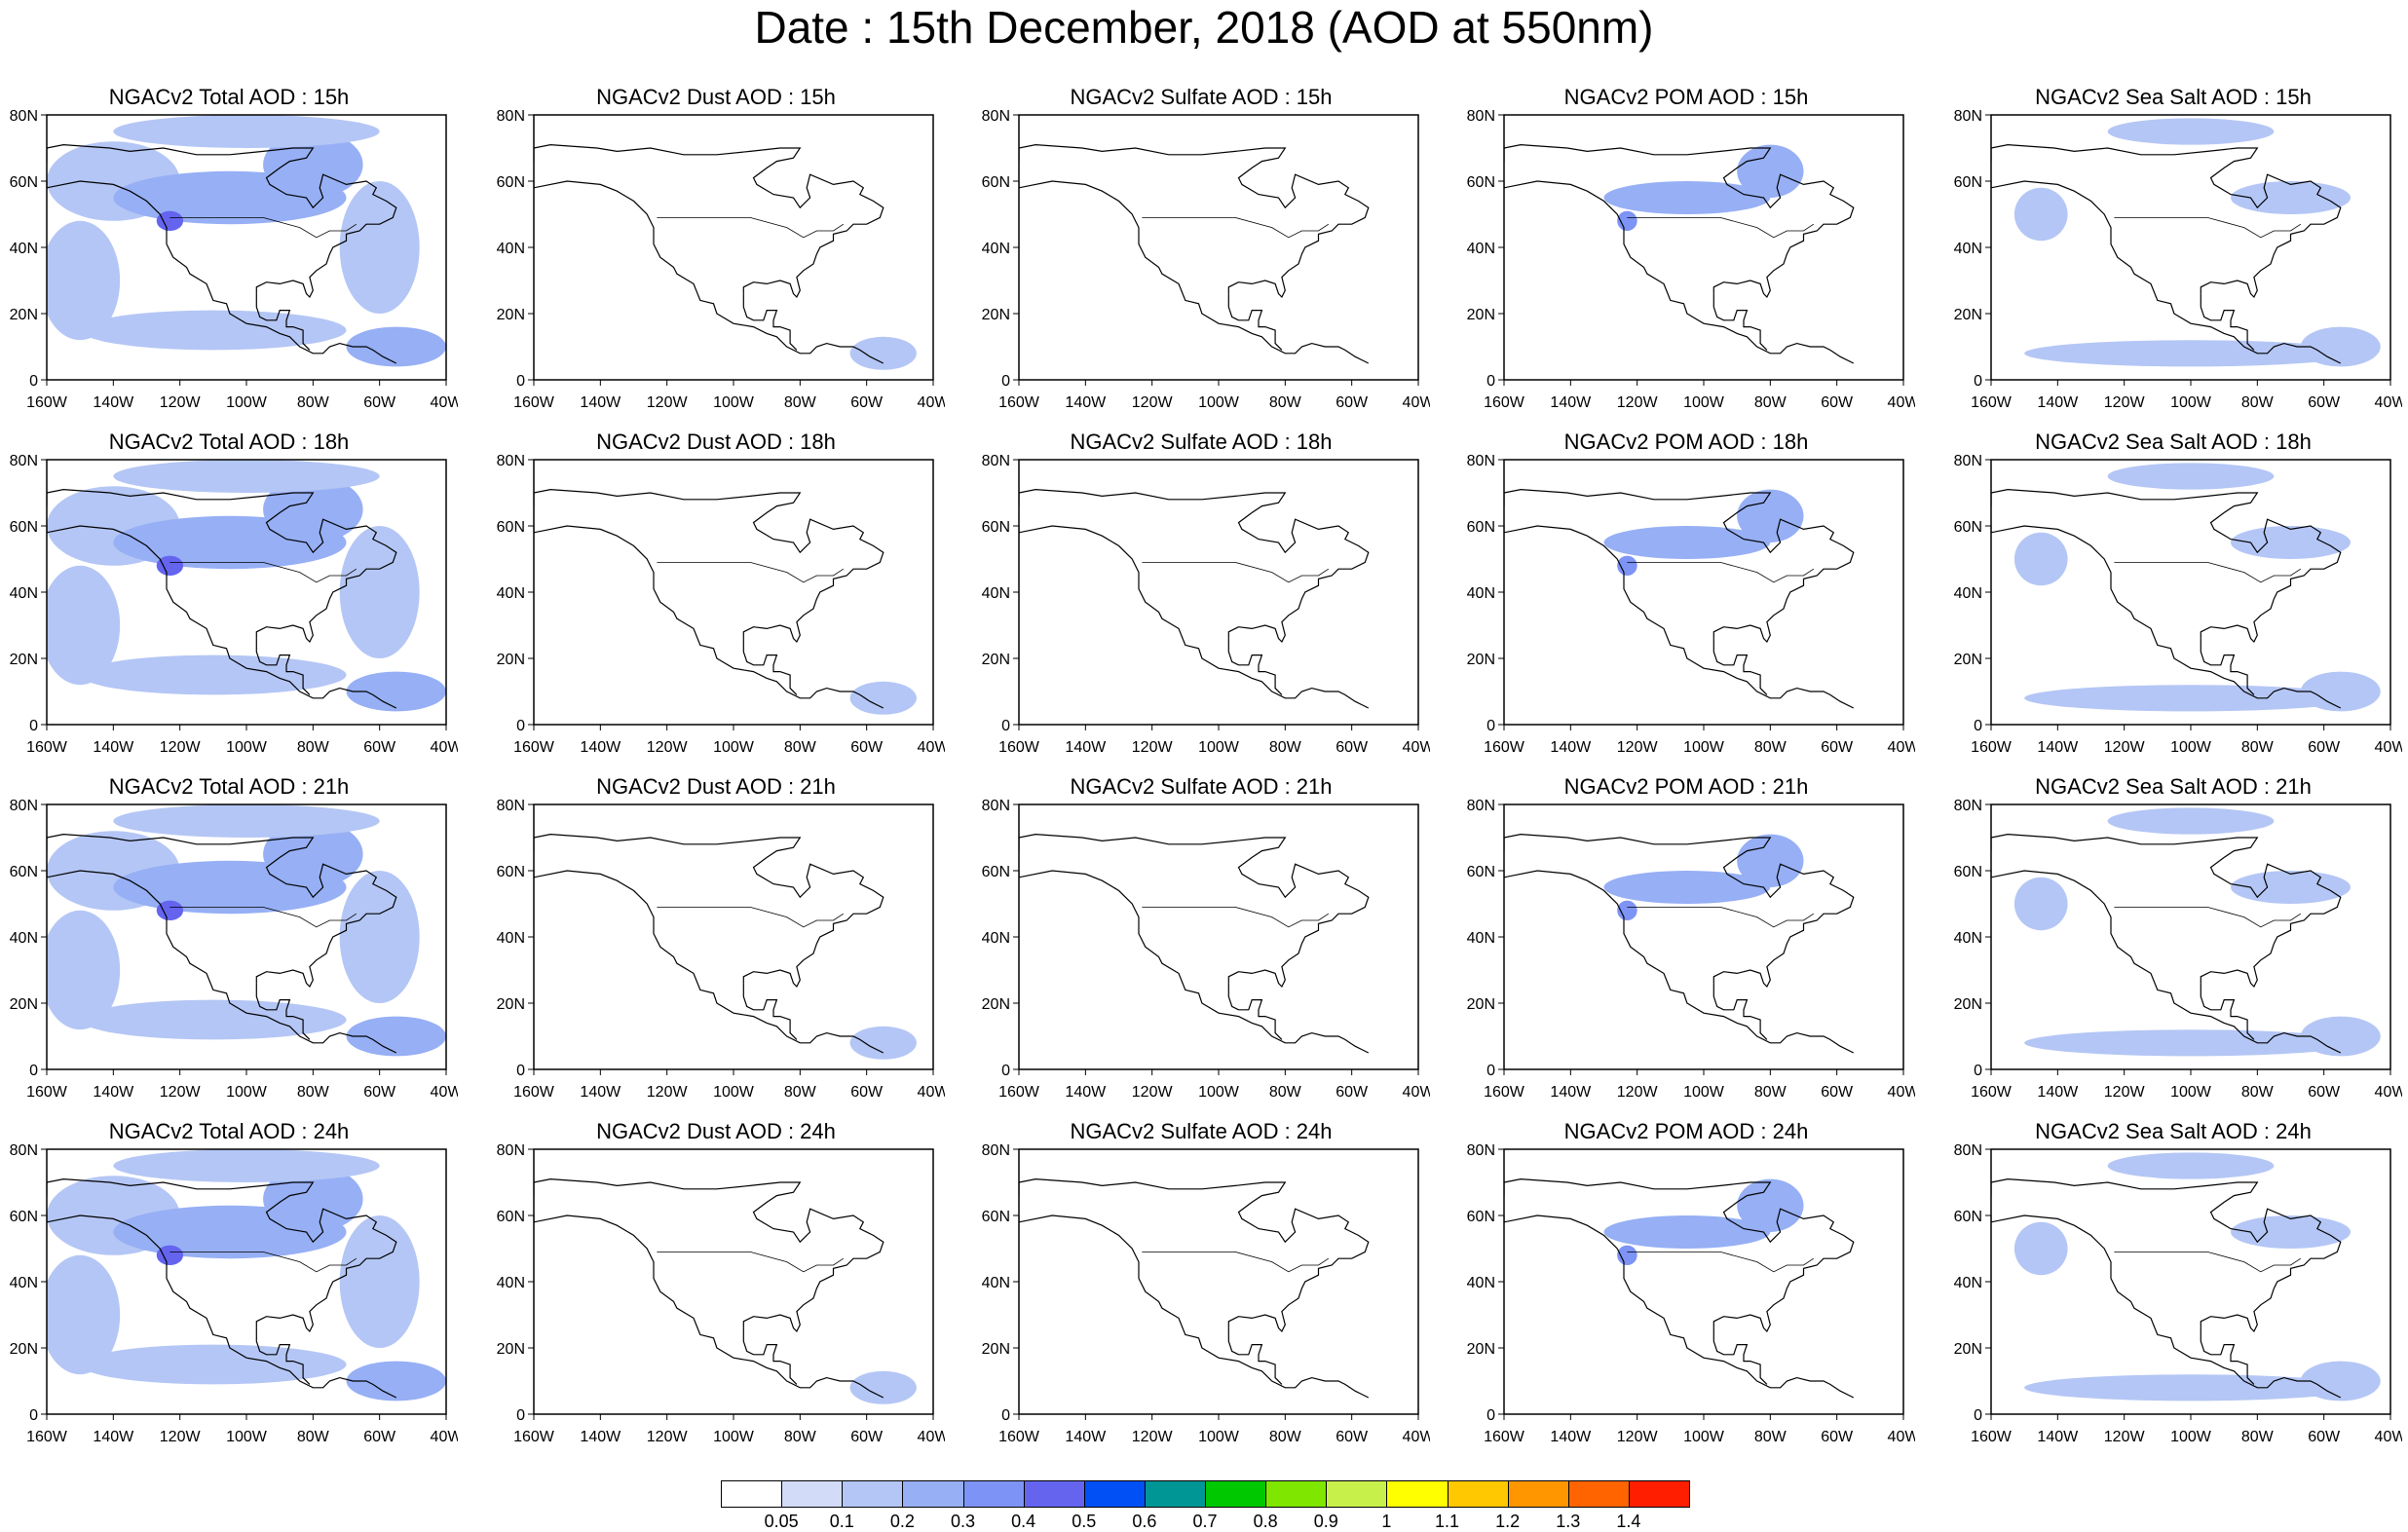 This screenshot has width=2408, height=1532. I want to click on panel-title: NGACv2 Sea Salt AOD : 21h, so click(2173, 786).